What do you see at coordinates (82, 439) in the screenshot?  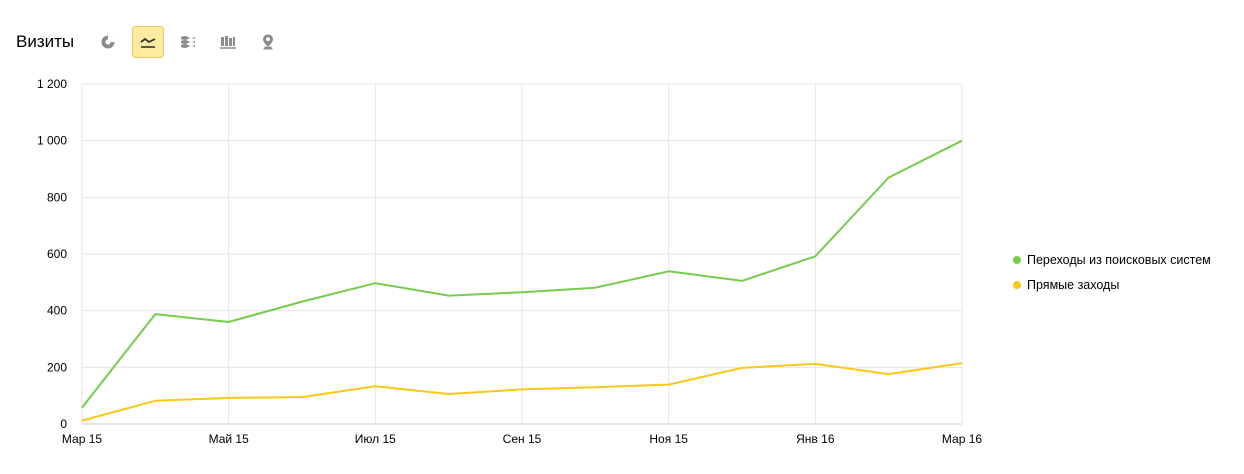 I see `x-tick-label: Мар 15` at bounding box center [82, 439].